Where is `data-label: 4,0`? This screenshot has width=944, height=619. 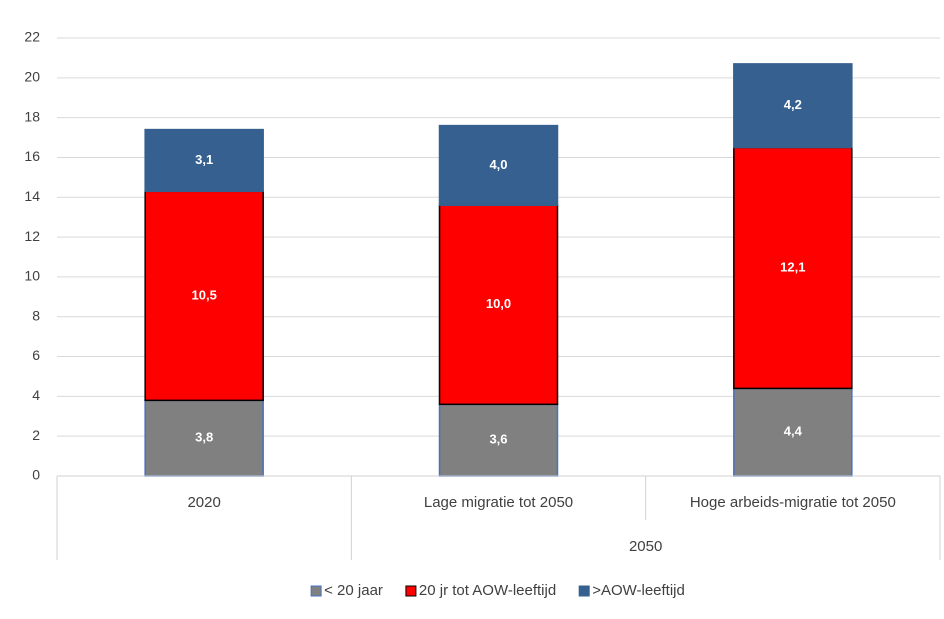 data-label: 4,0 is located at coordinates (498, 164).